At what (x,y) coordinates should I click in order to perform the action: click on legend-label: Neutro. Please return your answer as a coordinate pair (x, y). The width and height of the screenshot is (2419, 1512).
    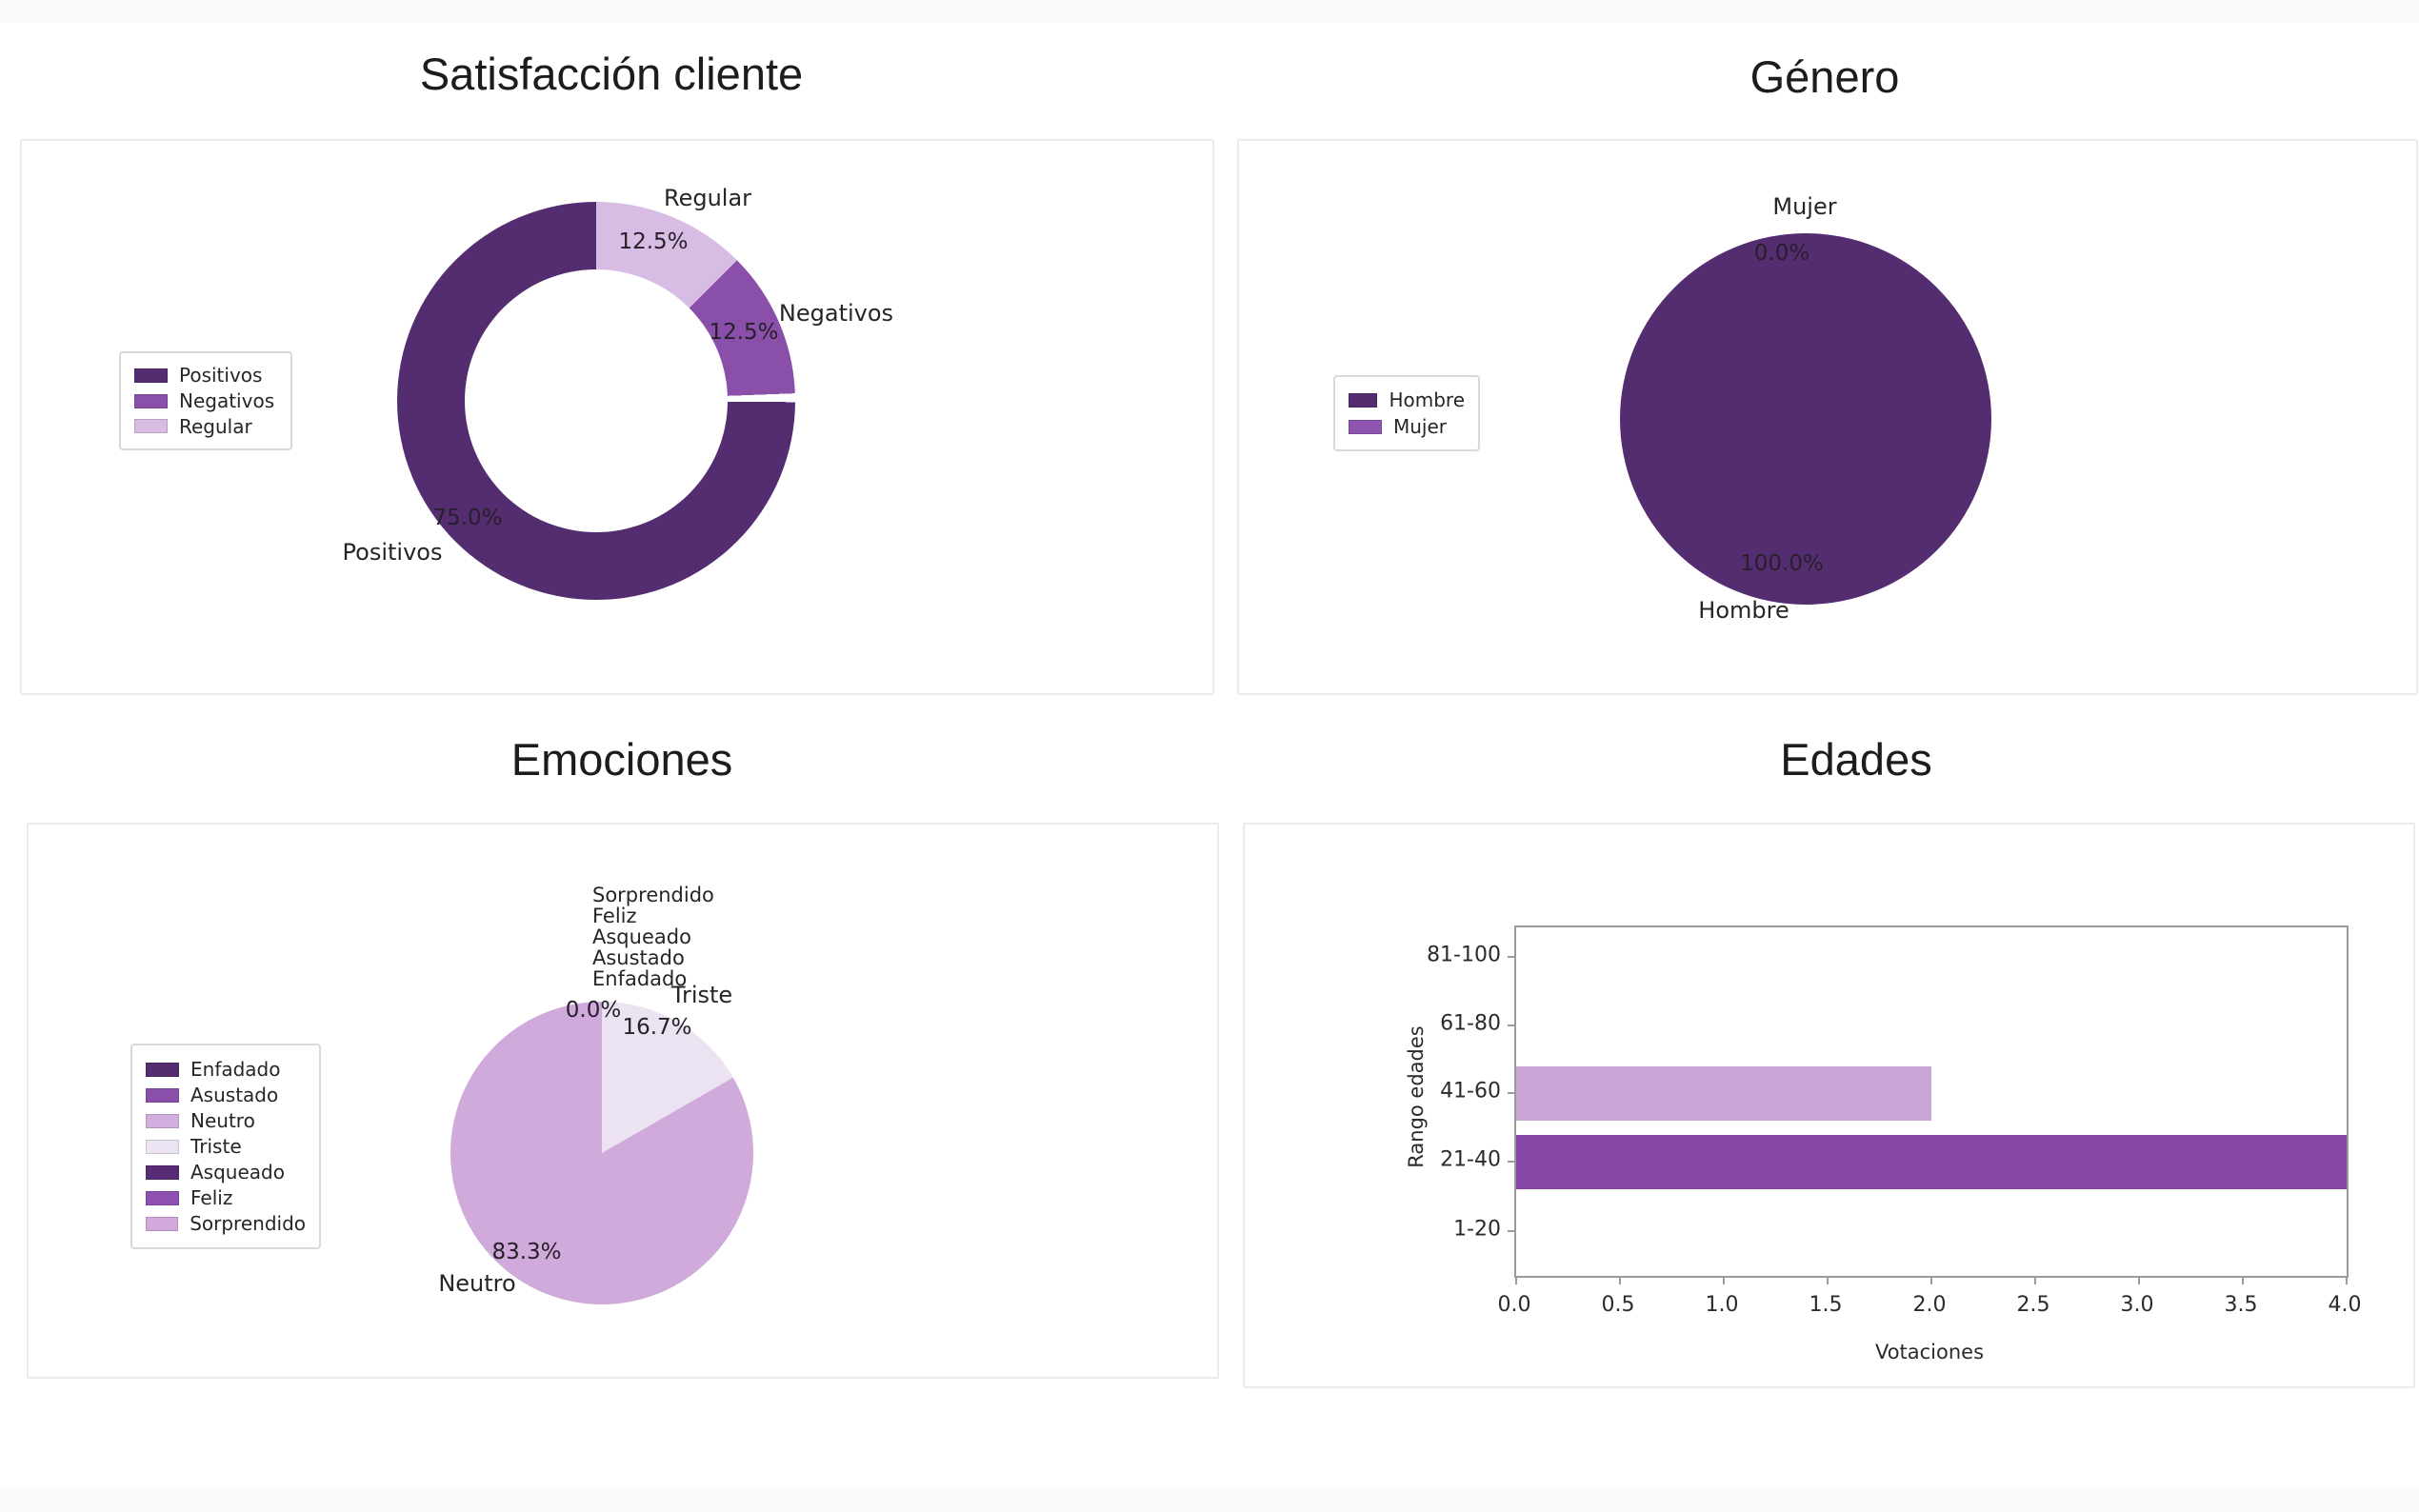
    Looking at the image, I should click on (222, 1120).